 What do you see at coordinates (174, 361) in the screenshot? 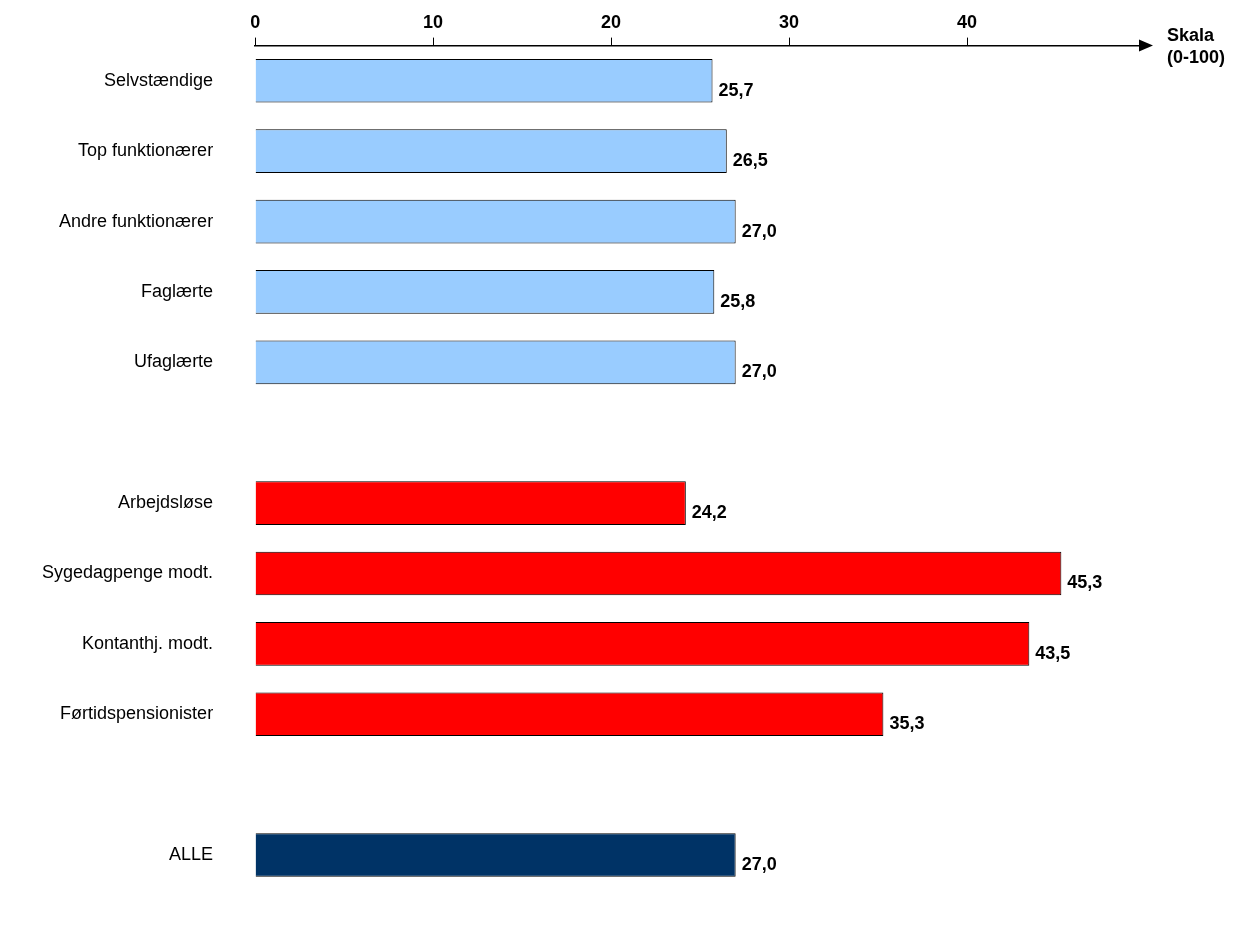
I see `y-tick-label: Ufaglærte` at bounding box center [174, 361].